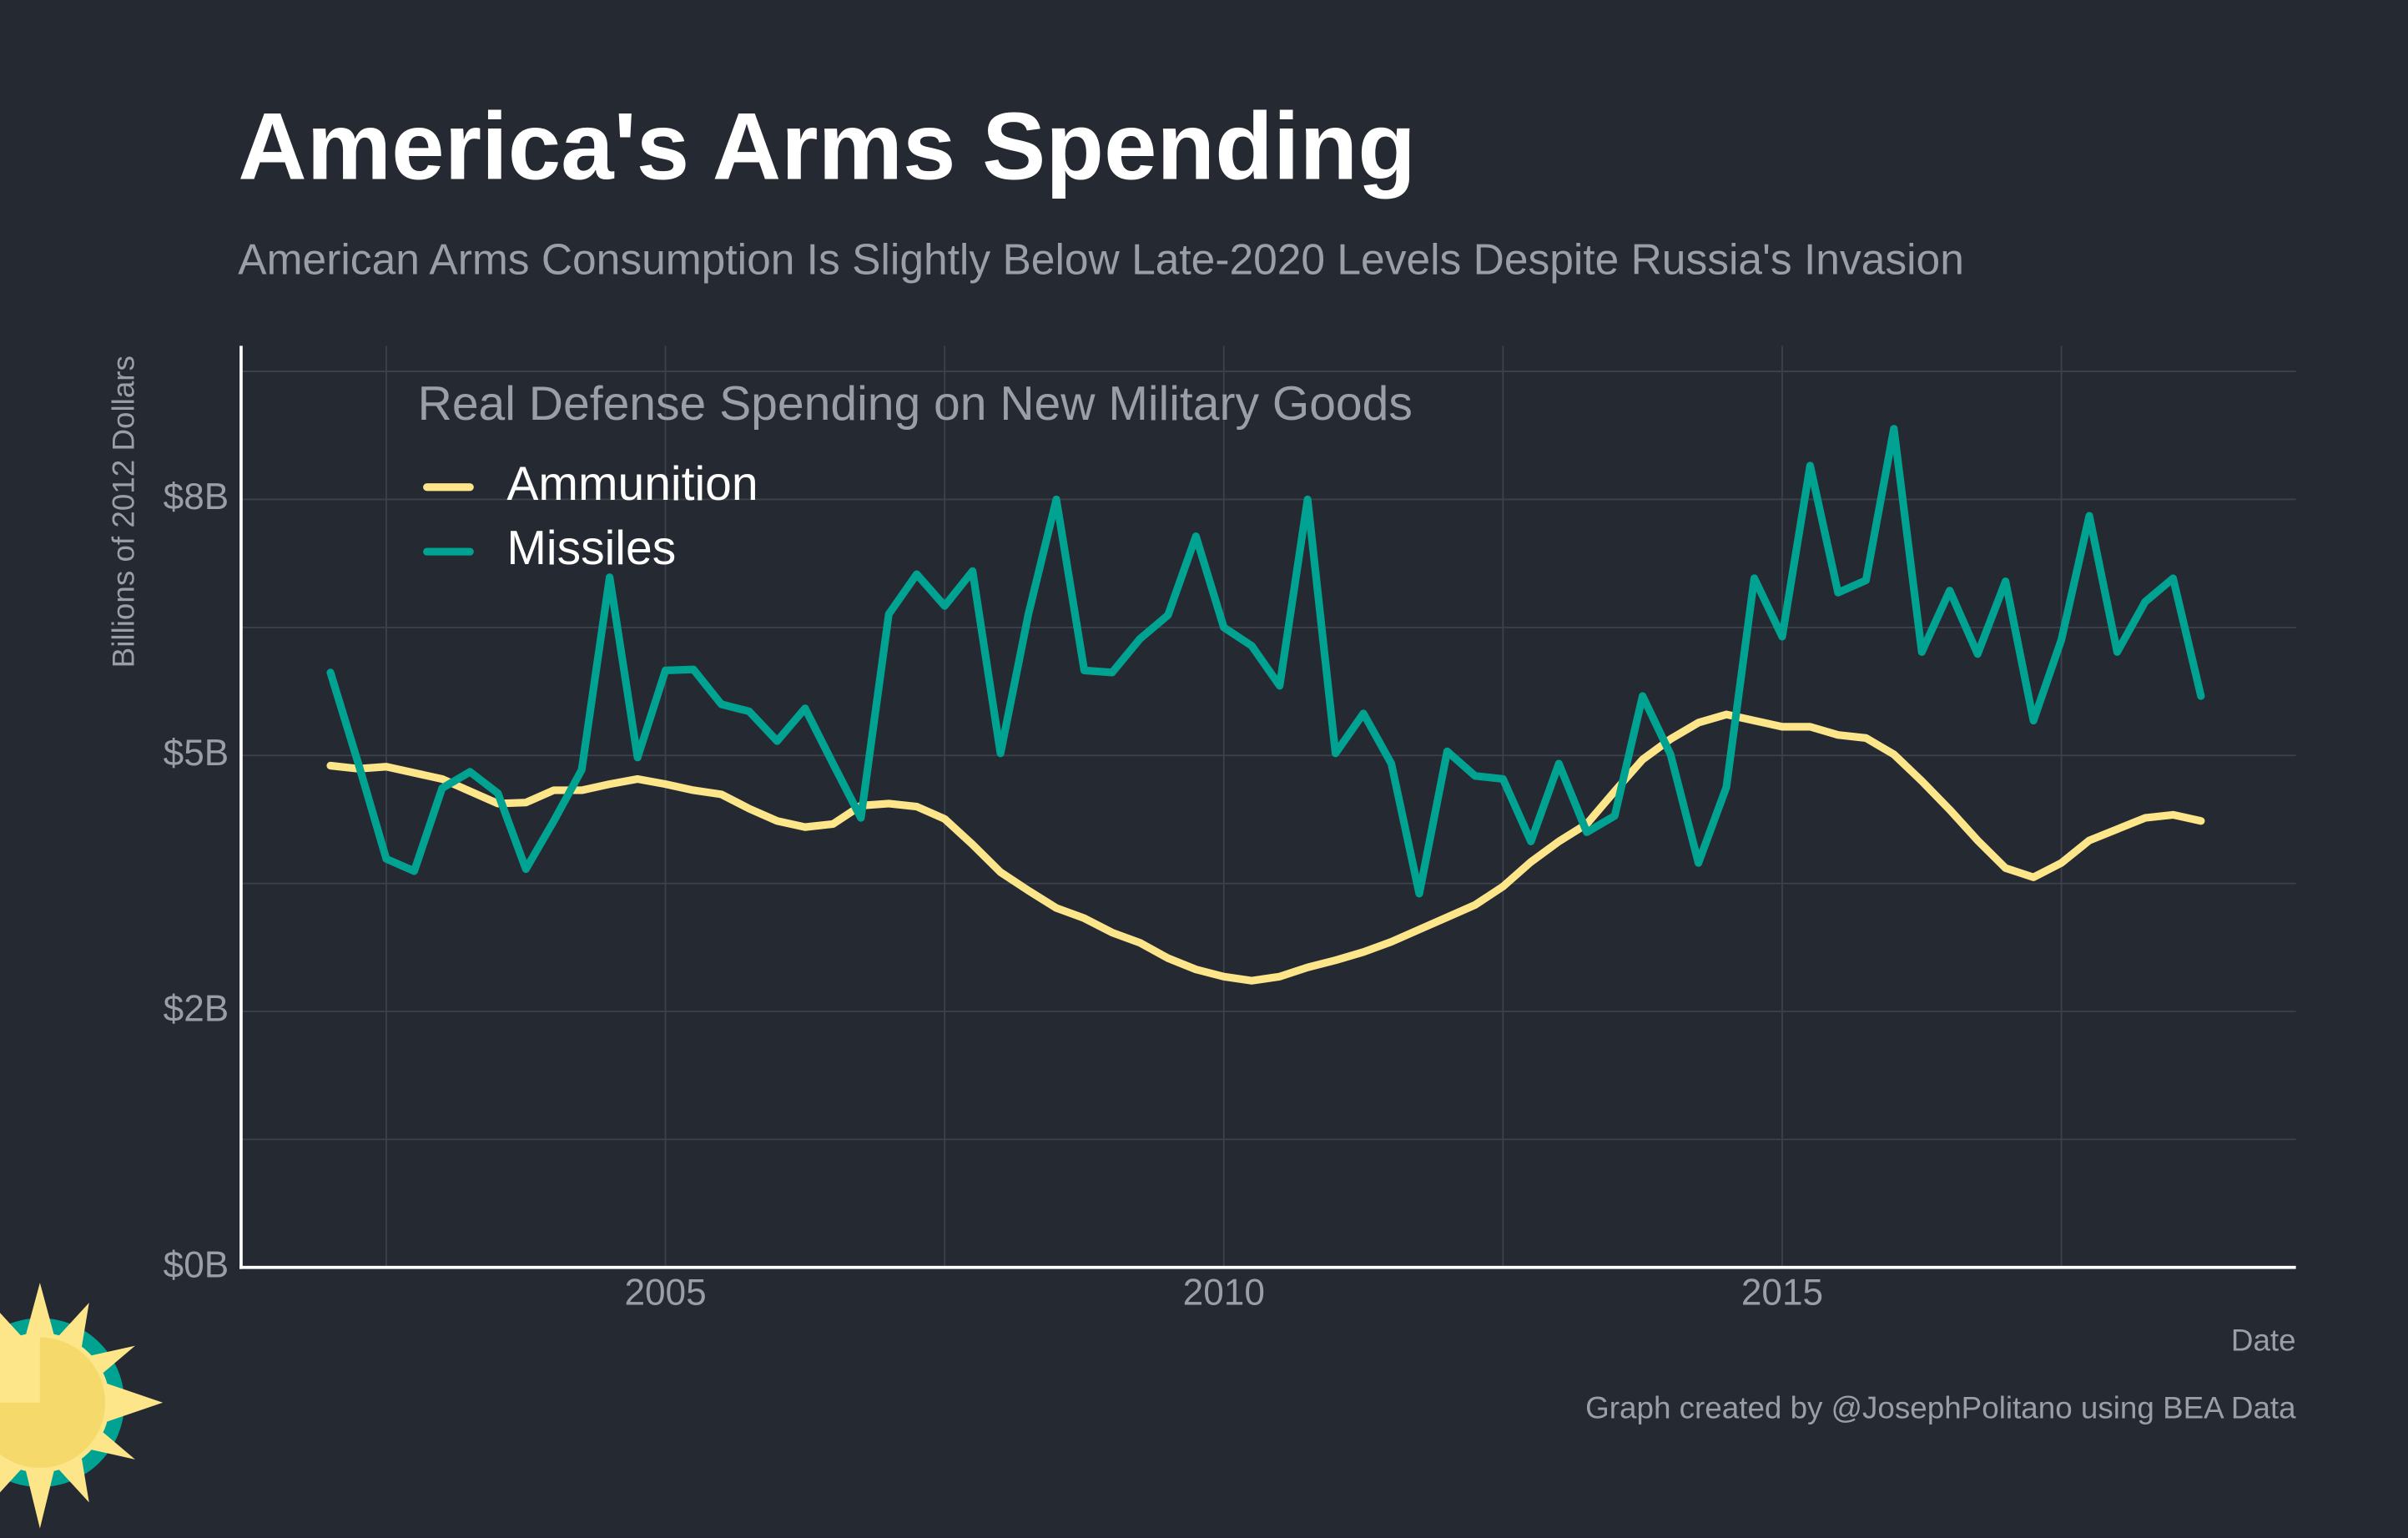  What do you see at coordinates (632, 484) in the screenshot?
I see `legend-label: Ammunition` at bounding box center [632, 484].